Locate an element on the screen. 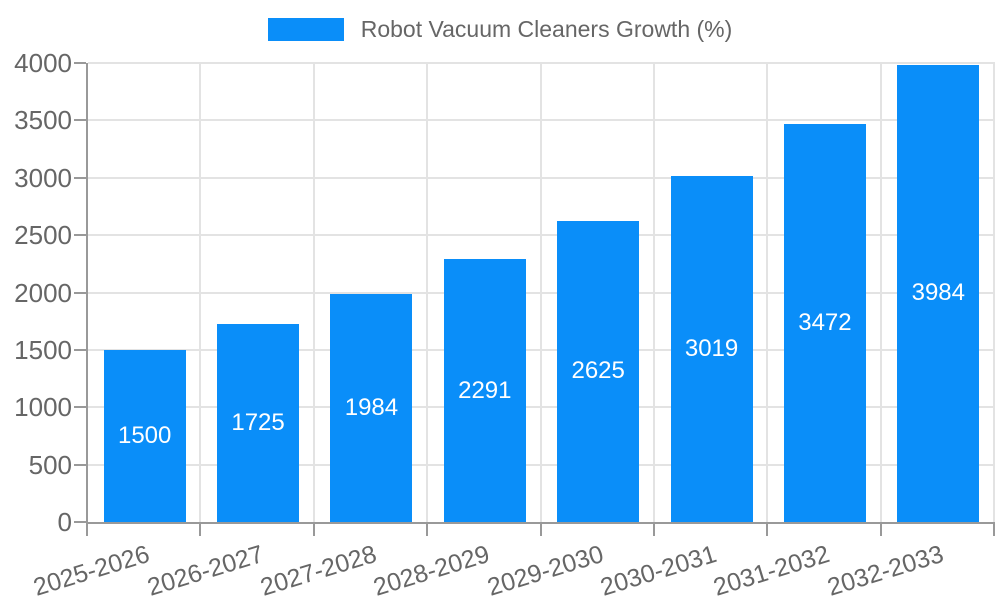  bar: 1984 is located at coordinates (371, 408).